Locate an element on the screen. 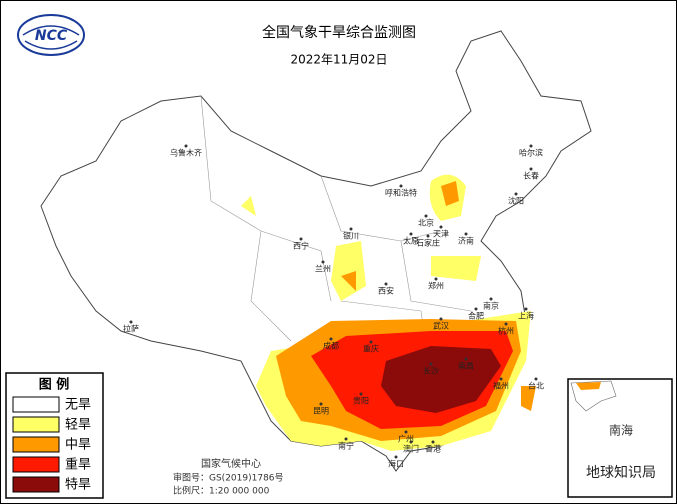 Image resolution: width=677 pixels, height=504 pixels. city-label: 银川 is located at coordinates (351, 236).